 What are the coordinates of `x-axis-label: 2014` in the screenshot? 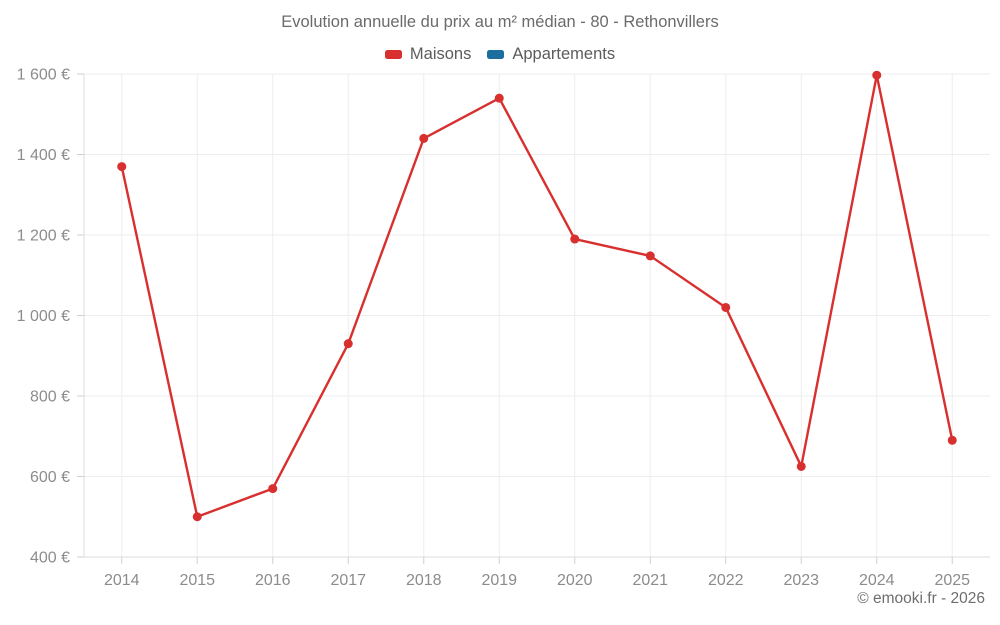 It's located at (122, 580).